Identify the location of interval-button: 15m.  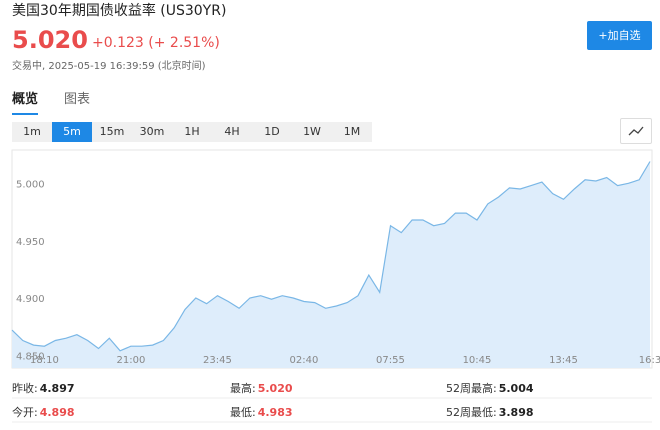
(112, 131).